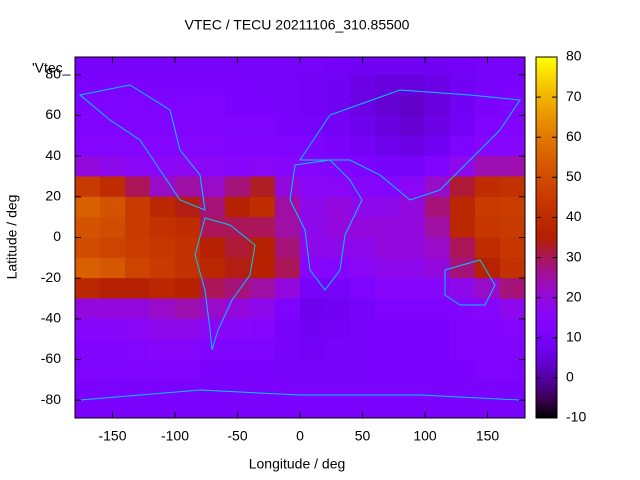 Image resolution: width=640 pixels, height=480 pixels. What do you see at coordinates (574, 56) in the screenshot?
I see `colorbar-tick-label: 80` at bounding box center [574, 56].